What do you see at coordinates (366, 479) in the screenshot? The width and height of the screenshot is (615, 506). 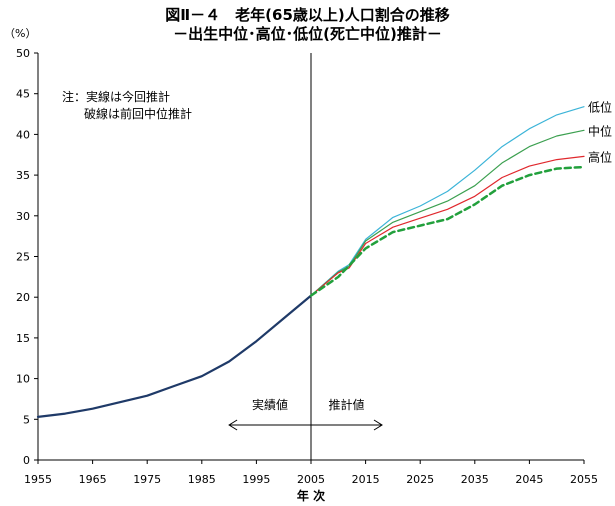 I see `x-tick-label: 2015` at bounding box center [366, 479].